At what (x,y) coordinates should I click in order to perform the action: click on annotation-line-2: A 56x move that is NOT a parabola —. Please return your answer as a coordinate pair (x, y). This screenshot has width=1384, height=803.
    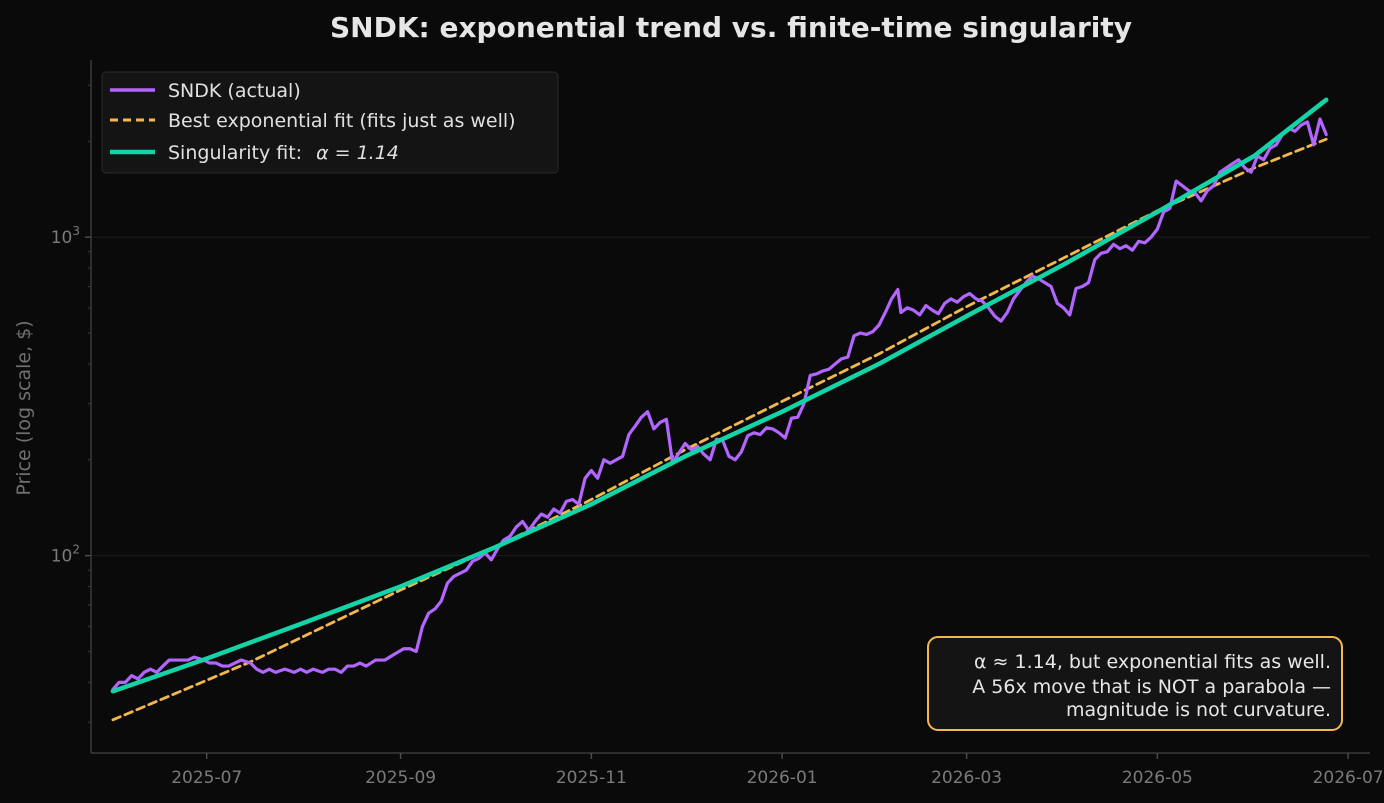
    Looking at the image, I should click on (1151, 687).